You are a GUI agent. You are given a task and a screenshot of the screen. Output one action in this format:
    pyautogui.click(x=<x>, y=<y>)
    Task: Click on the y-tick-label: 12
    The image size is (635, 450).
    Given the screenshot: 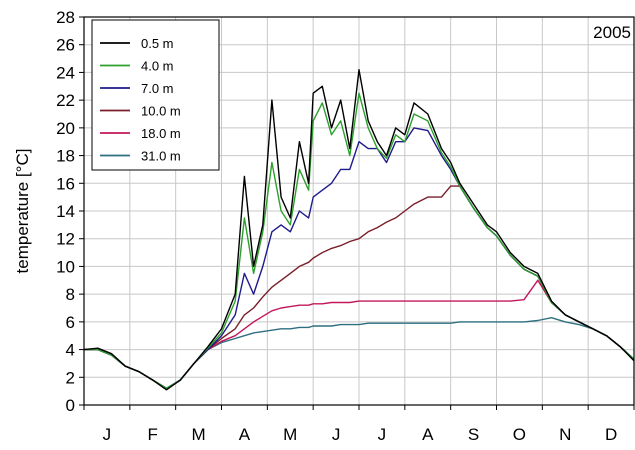 What is the action you would take?
    pyautogui.click(x=65, y=239)
    